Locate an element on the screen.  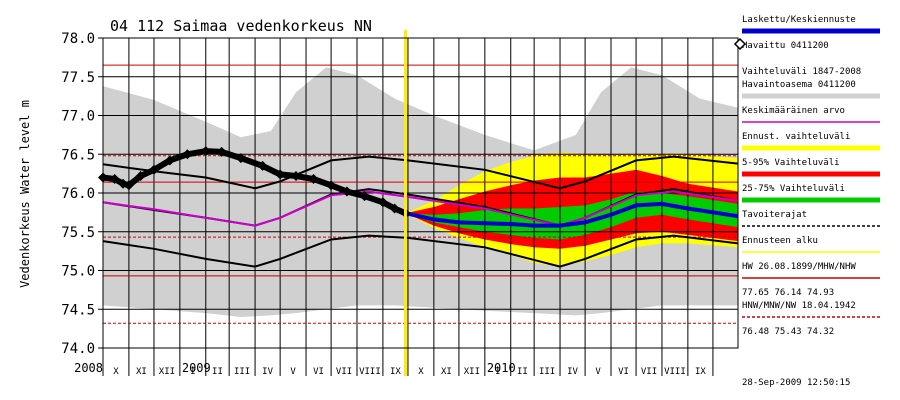
legend-label: 5-95% Vaihteluväli is located at coordinates (791, 163).